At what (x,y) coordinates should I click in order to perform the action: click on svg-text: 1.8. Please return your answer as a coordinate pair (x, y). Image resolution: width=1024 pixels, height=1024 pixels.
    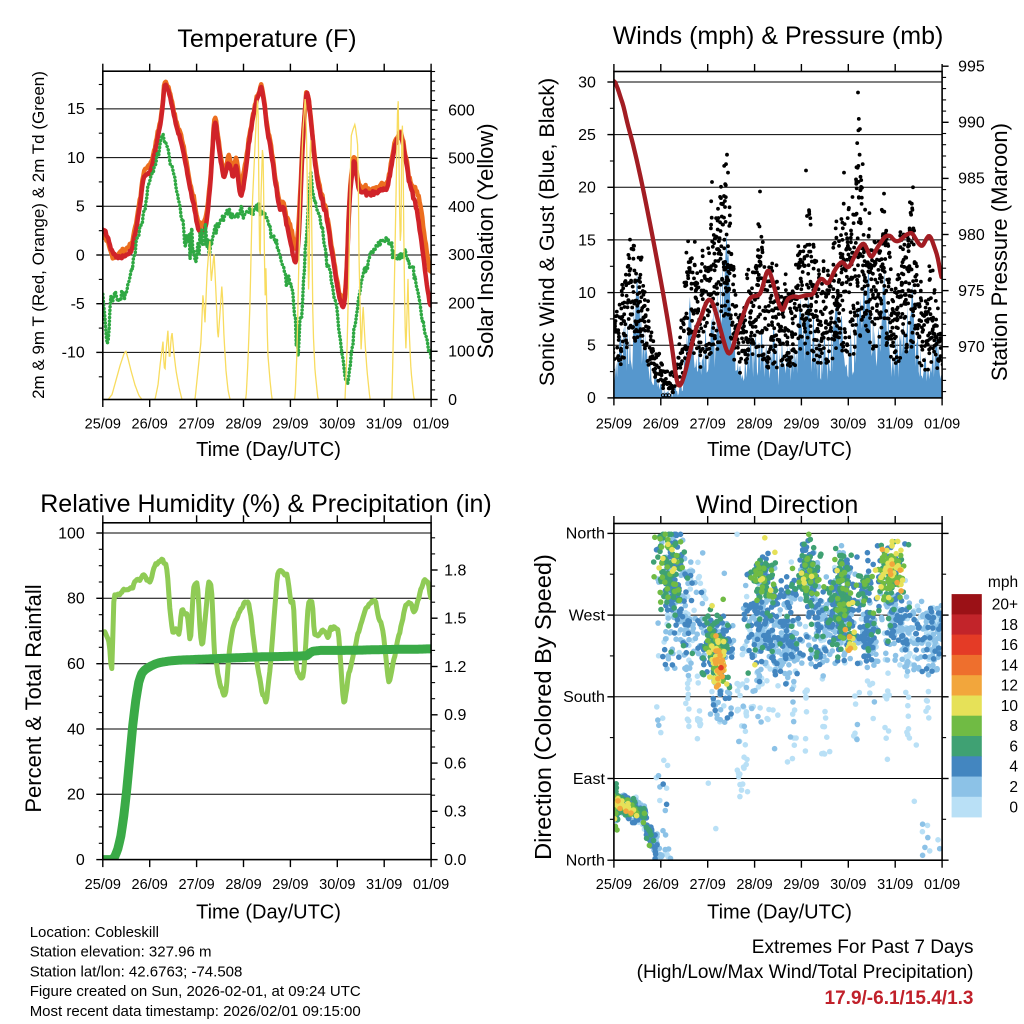
    Looking at the image, I should click on (455, 570).